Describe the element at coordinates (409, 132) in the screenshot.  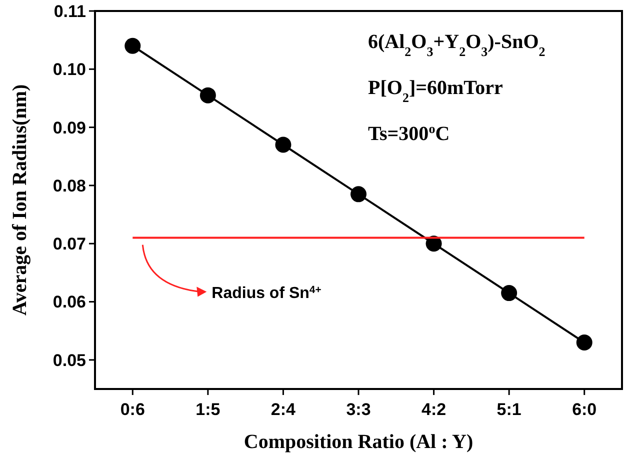
I see `annotation: Ts=300$^{o}$C` at that location.